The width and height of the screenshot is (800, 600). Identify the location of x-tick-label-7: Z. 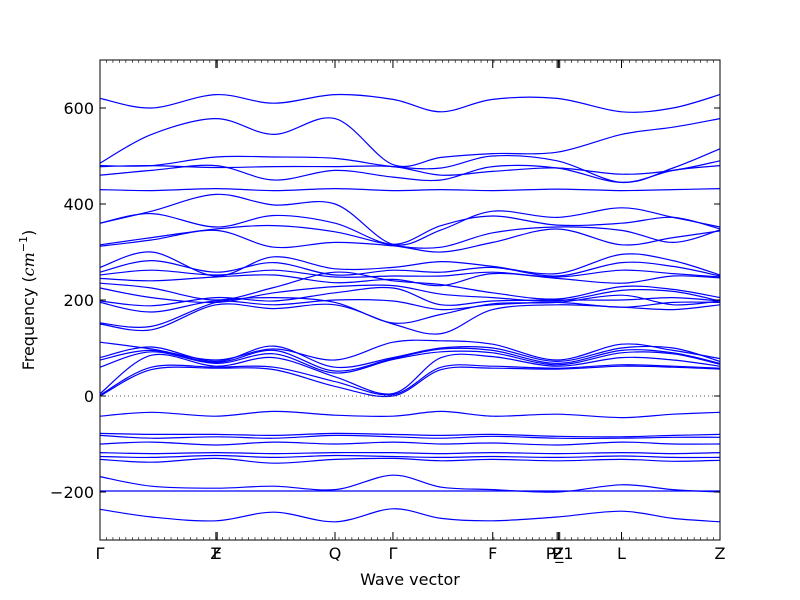
(558, 553).